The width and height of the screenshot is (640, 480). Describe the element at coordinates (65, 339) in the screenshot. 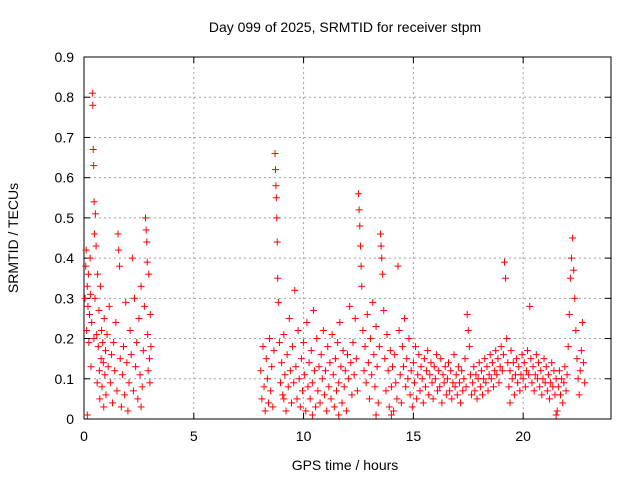

I see `y-tick-label: 0.2` at that location.